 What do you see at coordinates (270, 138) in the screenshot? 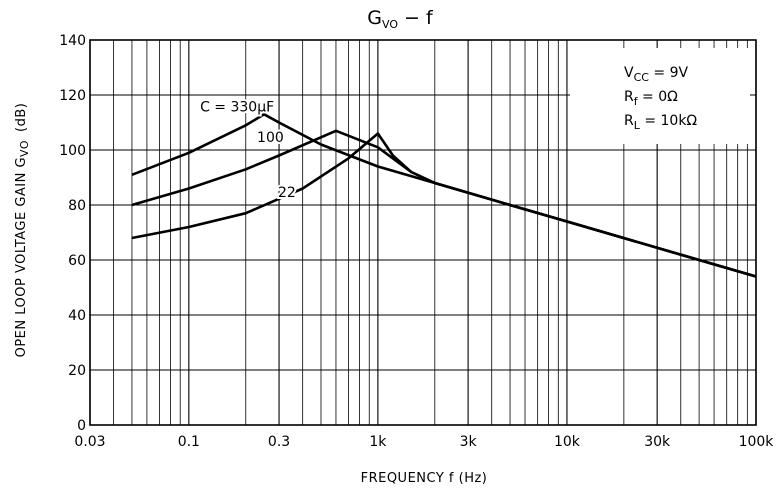
I see `series-label-2: 100` at bounding box center [270, 138].